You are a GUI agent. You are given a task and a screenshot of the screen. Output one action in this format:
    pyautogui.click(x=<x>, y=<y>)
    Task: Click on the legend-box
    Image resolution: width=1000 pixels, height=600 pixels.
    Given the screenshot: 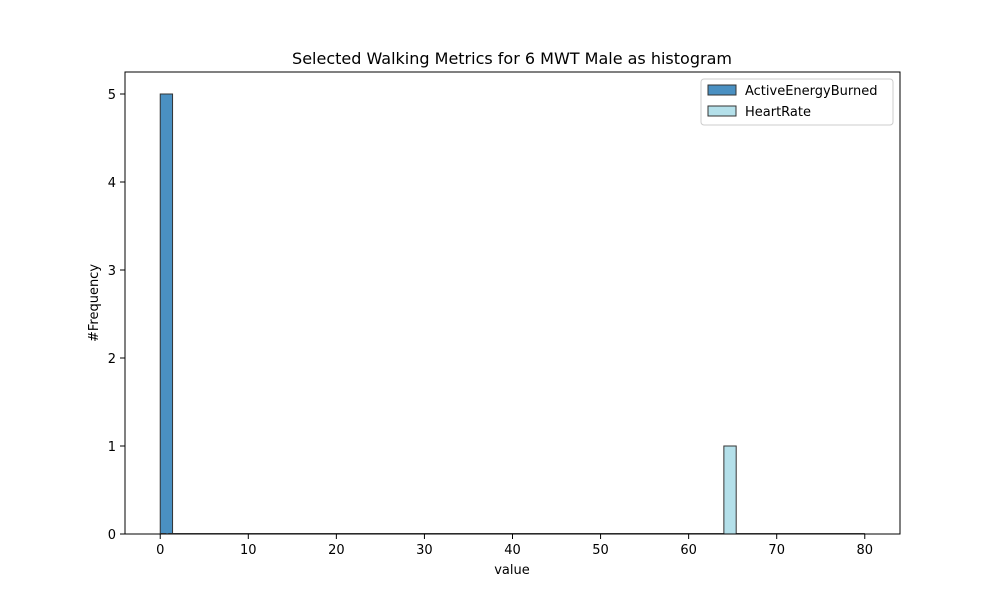 What is the action you would take?
    pyautogui.click(x=797, y=102)
    